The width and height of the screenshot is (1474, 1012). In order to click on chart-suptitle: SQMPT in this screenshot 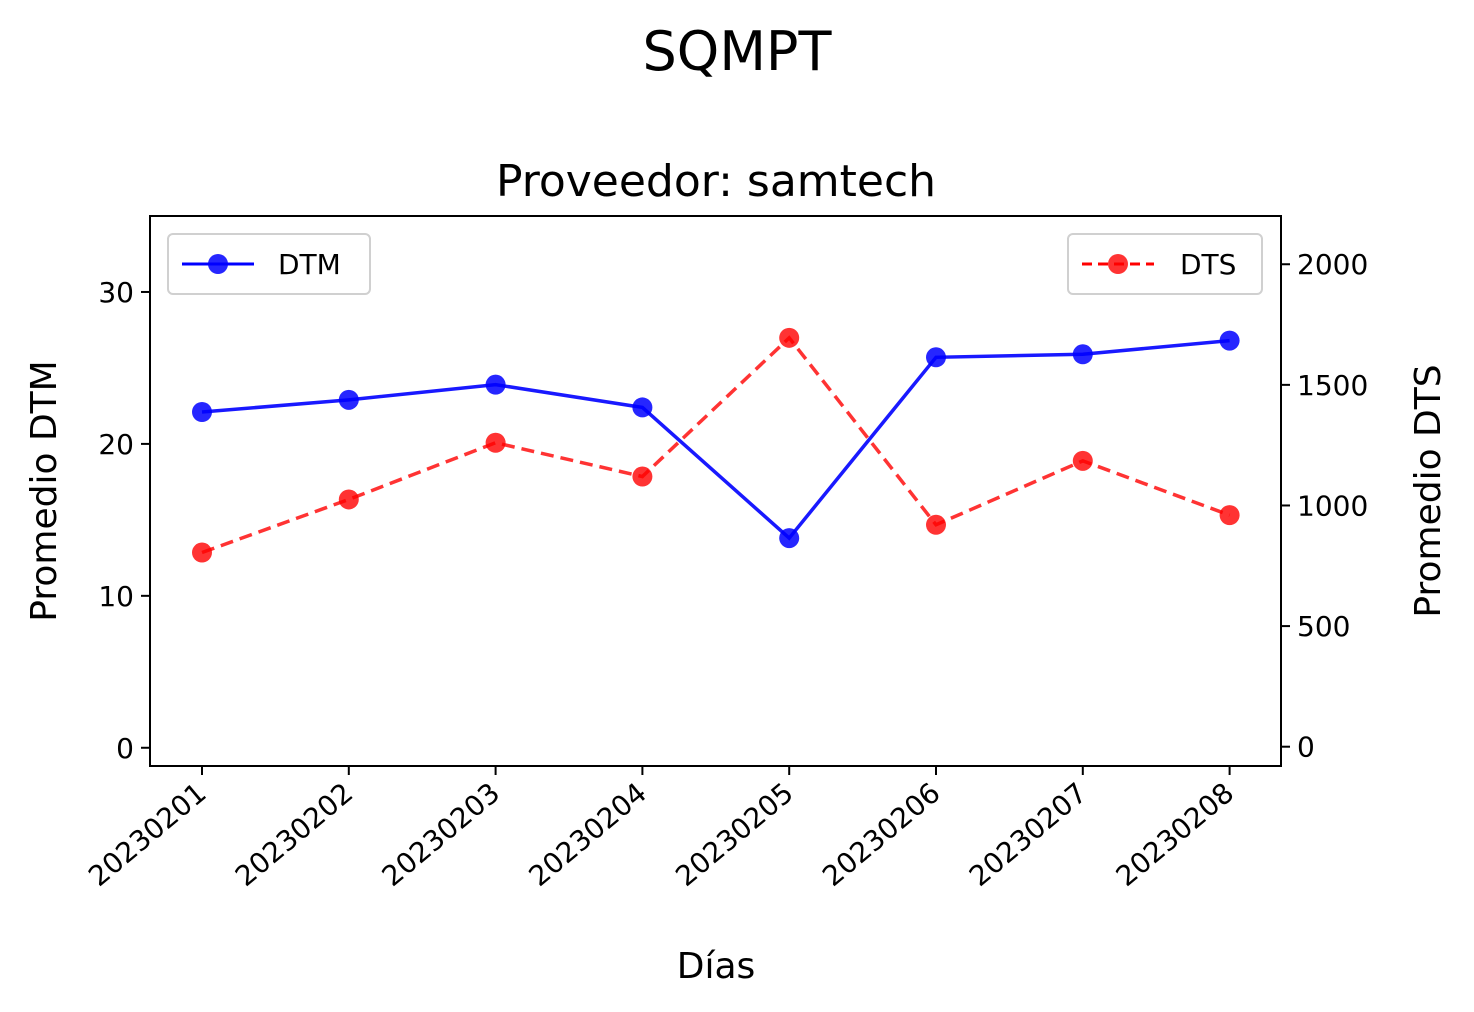, I will do `click(738, 51)`.